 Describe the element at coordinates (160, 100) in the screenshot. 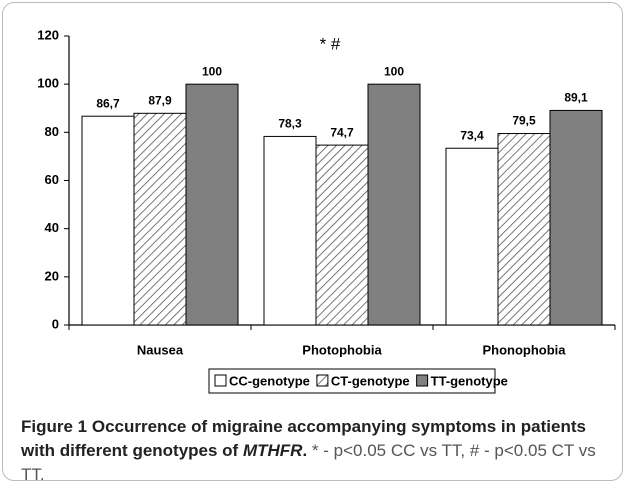

I see `value-label: 87,9` at that location.